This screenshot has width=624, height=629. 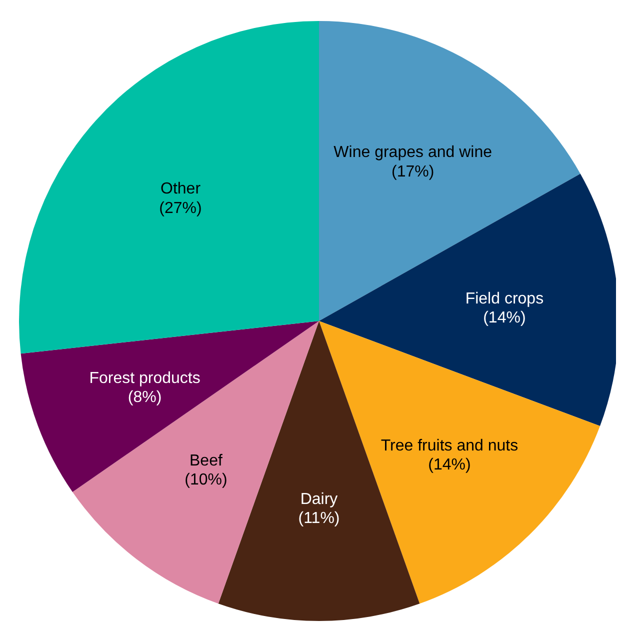 I want to click on slice-label: Beef, so click(x=206, y=461).